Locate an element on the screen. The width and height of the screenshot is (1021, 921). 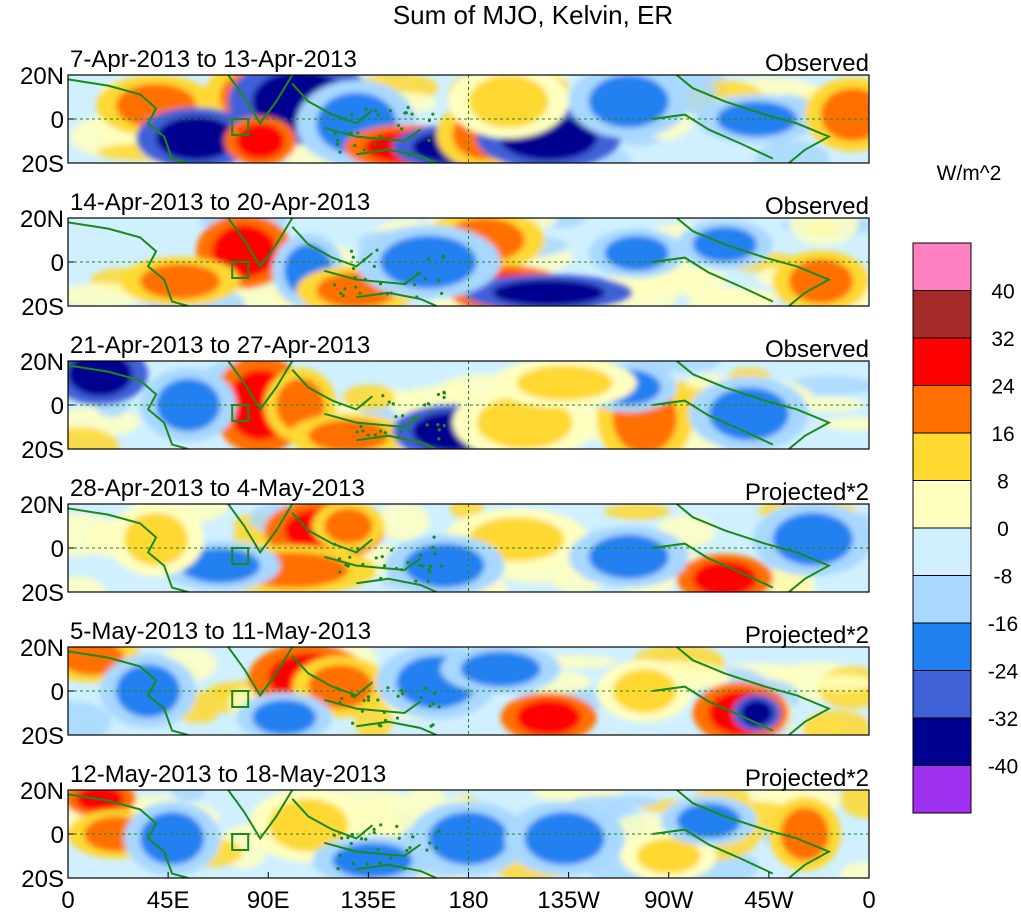
longitude-label: 135W is located at coordinates (568, 900).